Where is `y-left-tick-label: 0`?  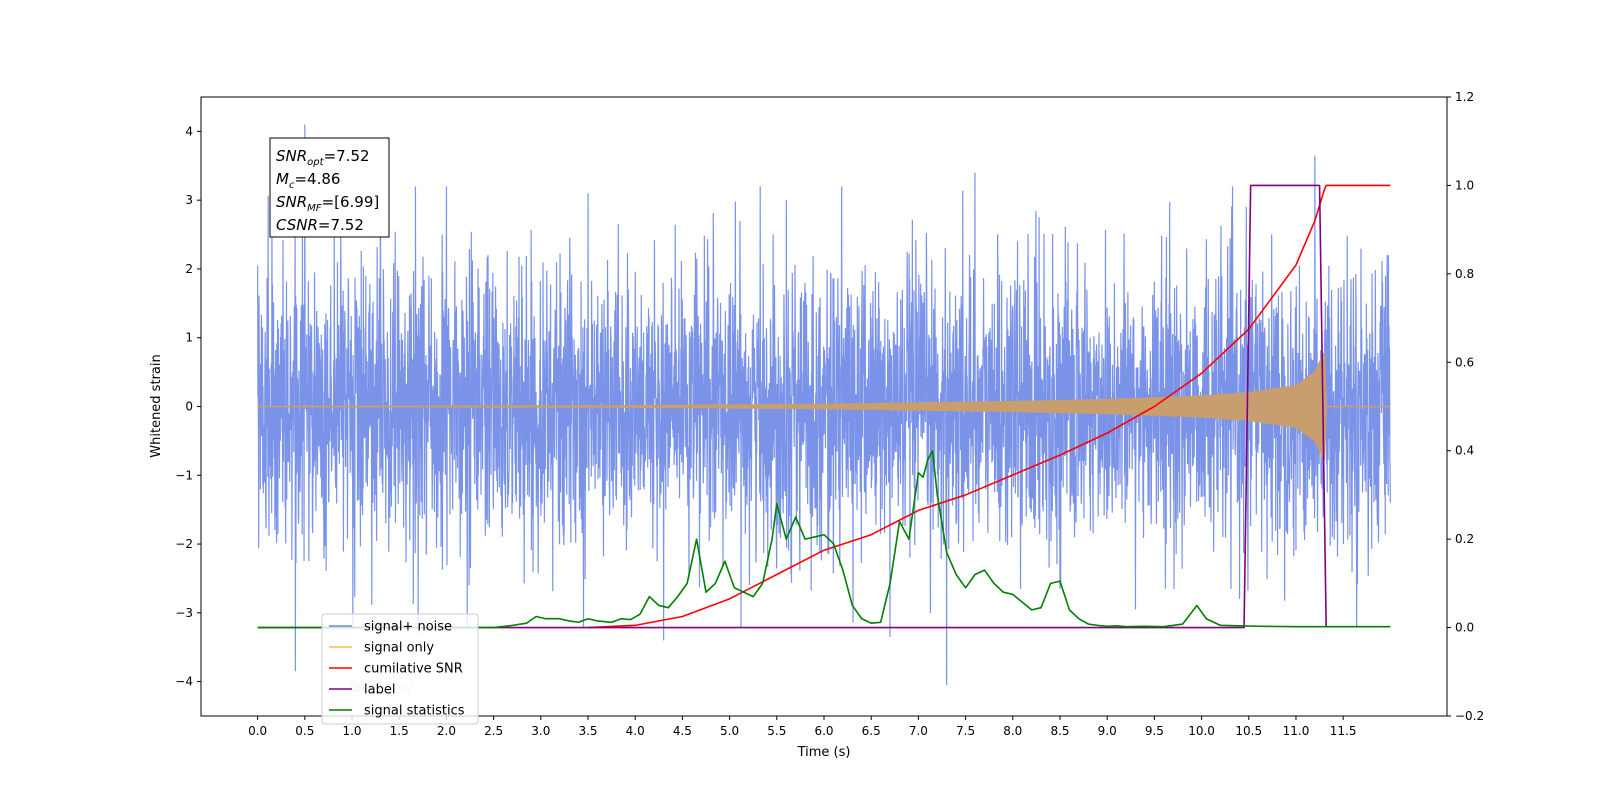 y-left-tick-label: 0 is located at coordinates (189, 407).